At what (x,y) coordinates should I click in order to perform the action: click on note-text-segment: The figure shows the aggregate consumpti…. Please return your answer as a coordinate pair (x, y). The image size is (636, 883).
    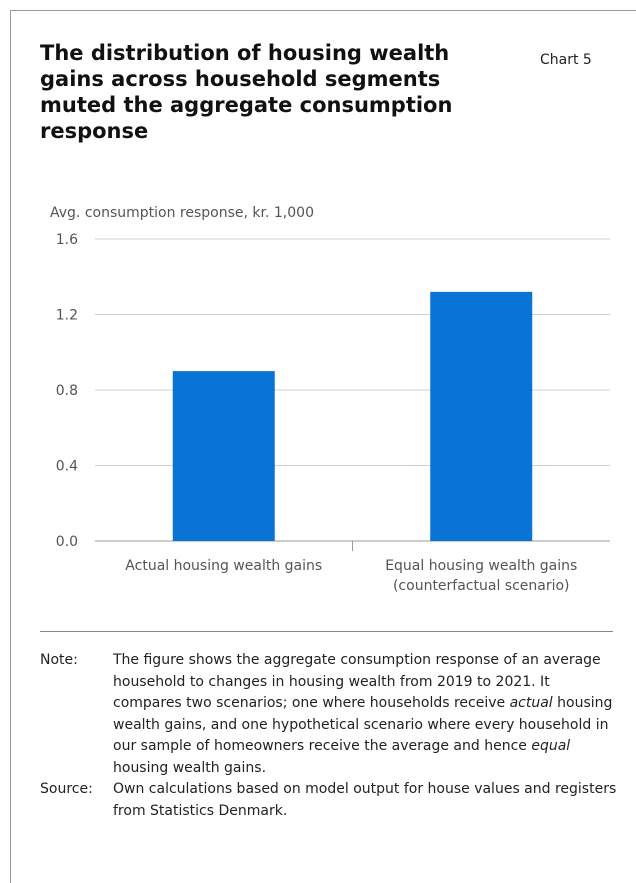
    Looking at the image, I should click on (357, 681).